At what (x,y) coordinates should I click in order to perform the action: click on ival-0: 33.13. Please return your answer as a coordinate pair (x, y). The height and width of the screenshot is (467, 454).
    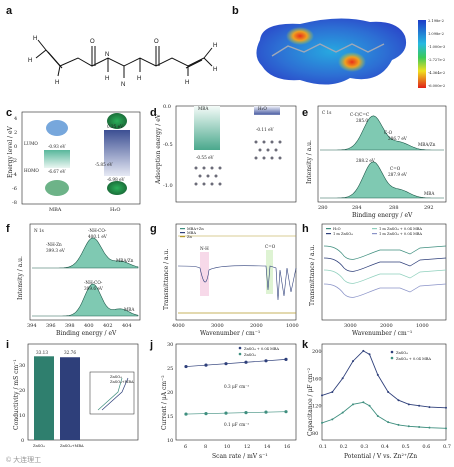
    Looking at the image, I should click on (42, 352).